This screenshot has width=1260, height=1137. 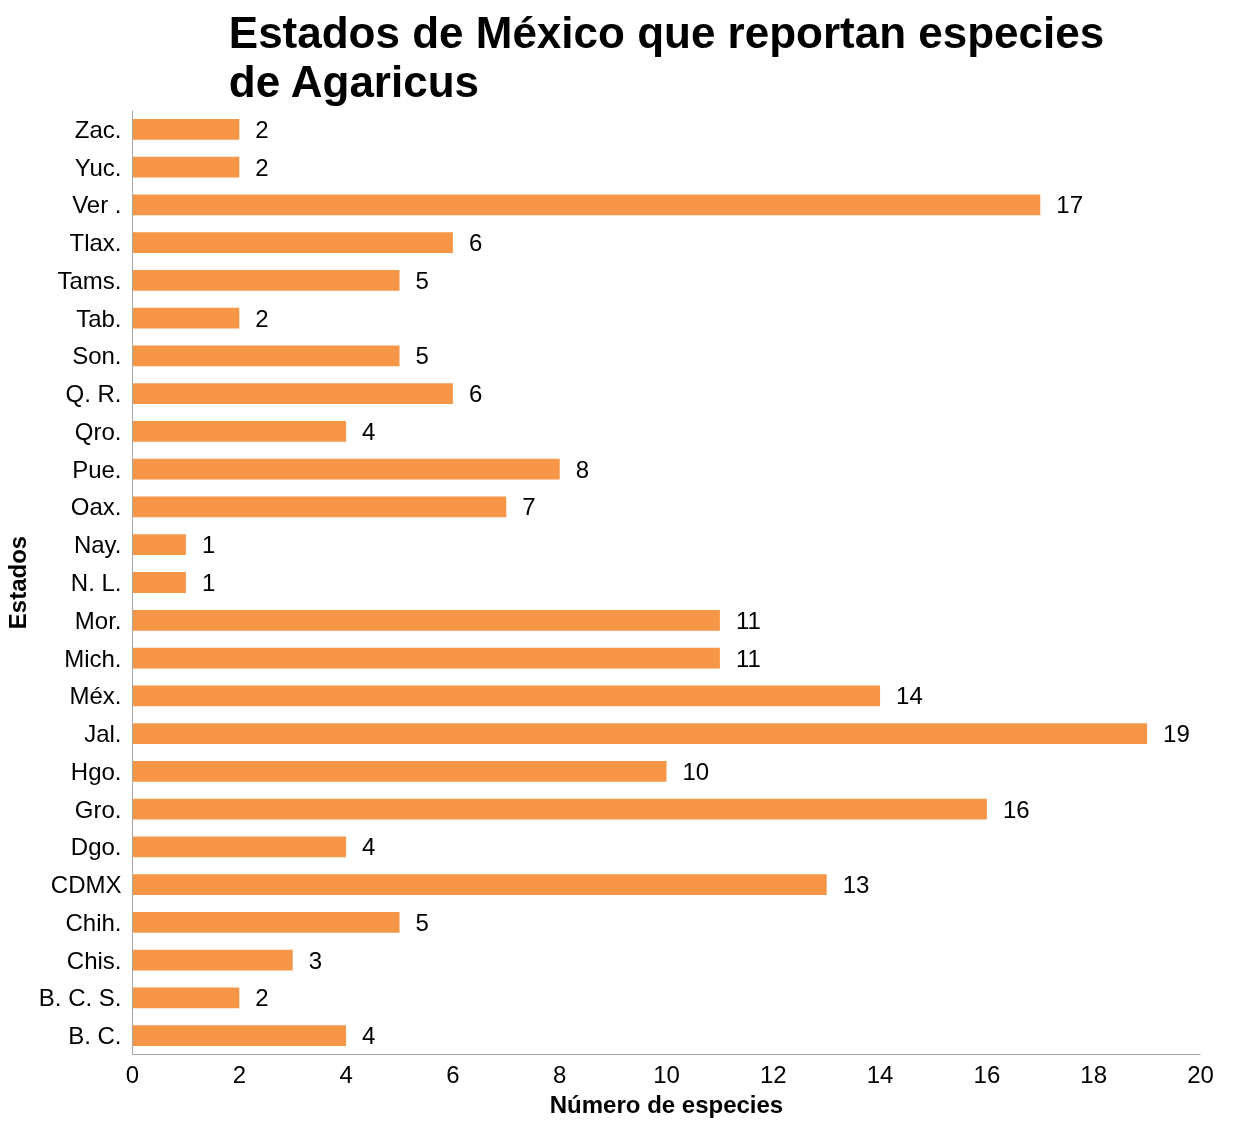 What do you see at coordinates (666, 1074) in the screenshot?
I see `x-tick-label: 10` at bounding box center [666, 1074].